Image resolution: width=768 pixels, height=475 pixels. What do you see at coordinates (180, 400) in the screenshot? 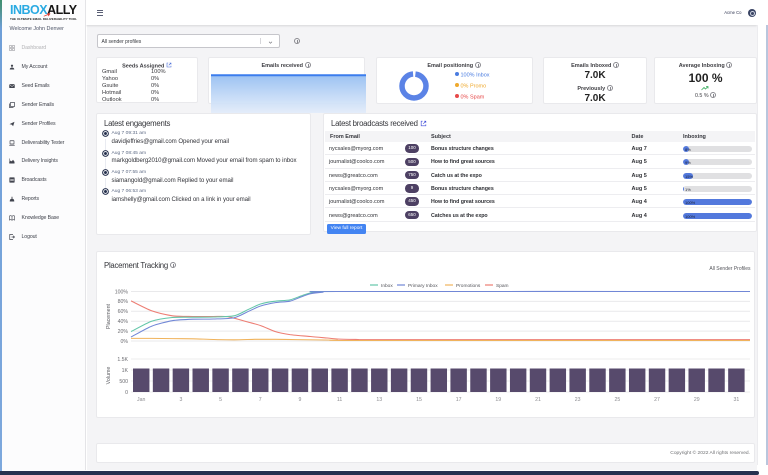
I see `svg-text: 3` at bounding box center [180, 400].